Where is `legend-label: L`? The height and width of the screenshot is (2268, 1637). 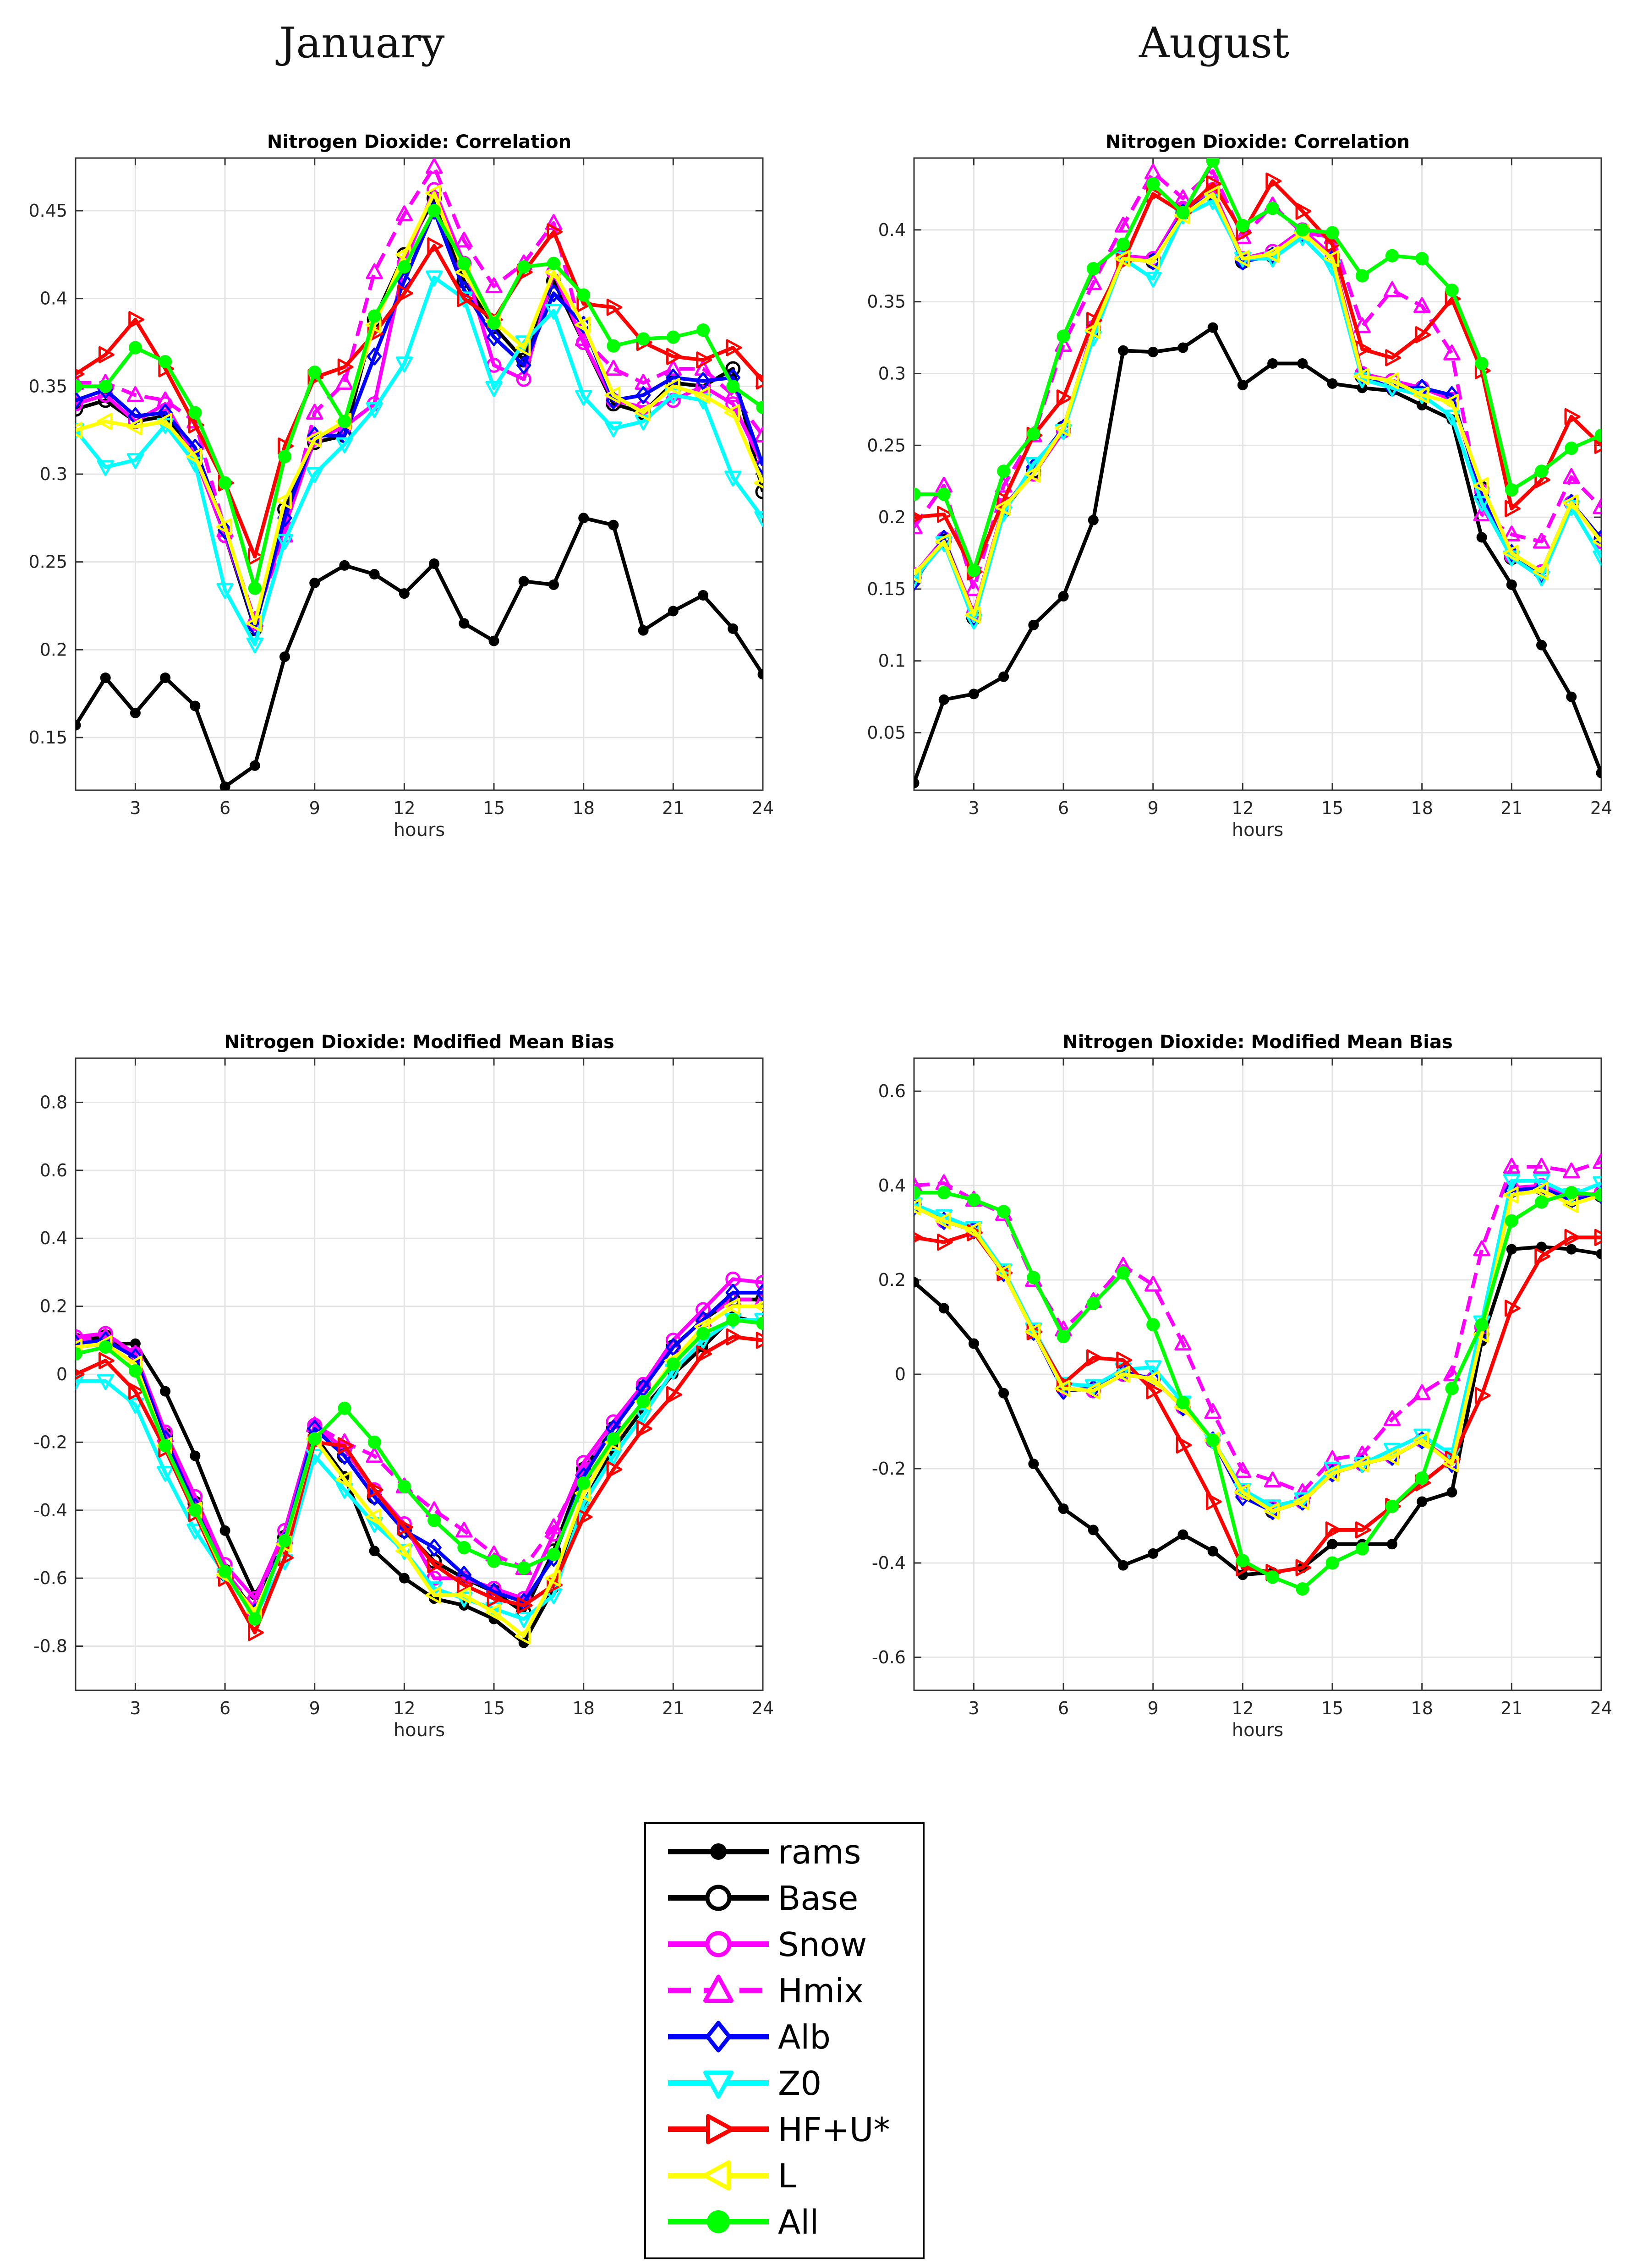
legend-label: L is located at coordinates (787, 2176).